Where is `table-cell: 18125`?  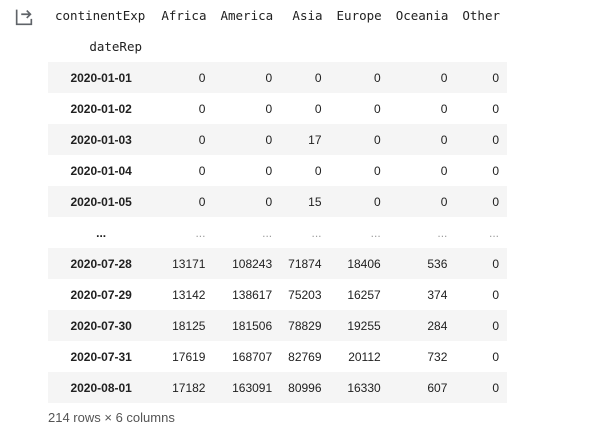
table-cell: 18125 is located at coordinates (189, 325).